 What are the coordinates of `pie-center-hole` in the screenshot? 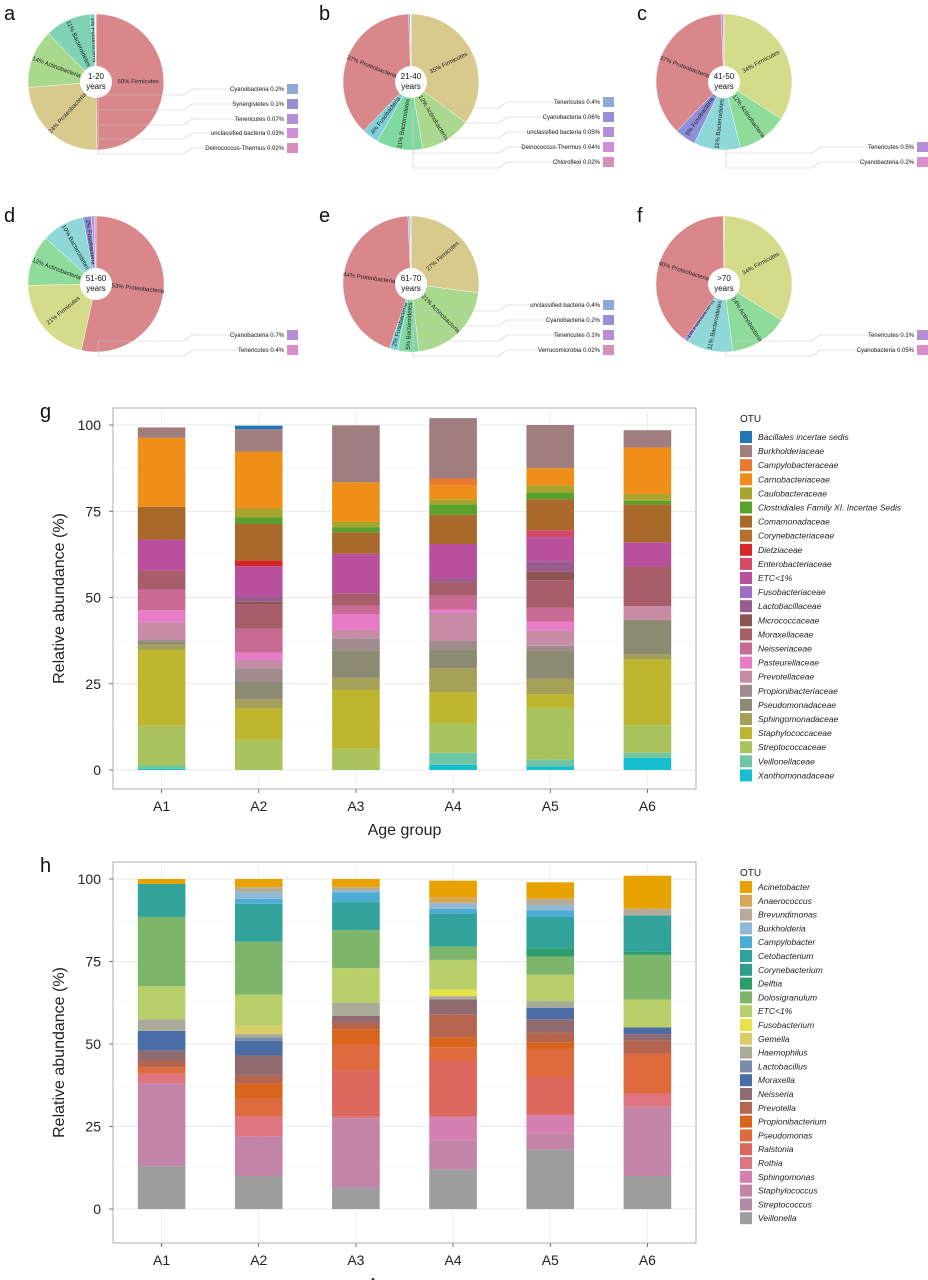 It's located at (724, 82).